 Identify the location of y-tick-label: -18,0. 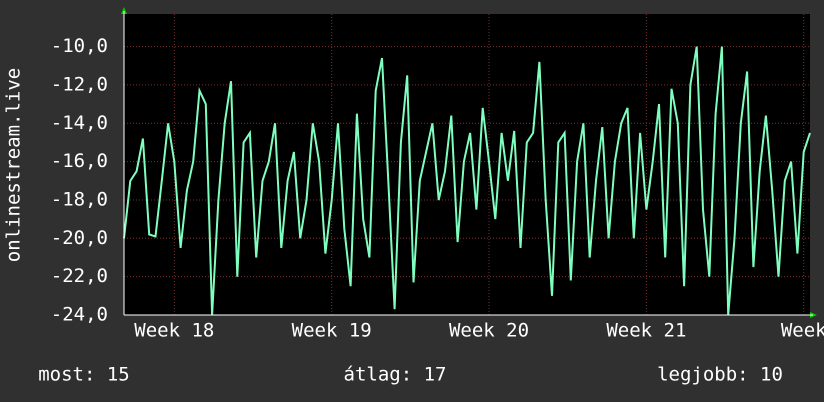
(79, 199).